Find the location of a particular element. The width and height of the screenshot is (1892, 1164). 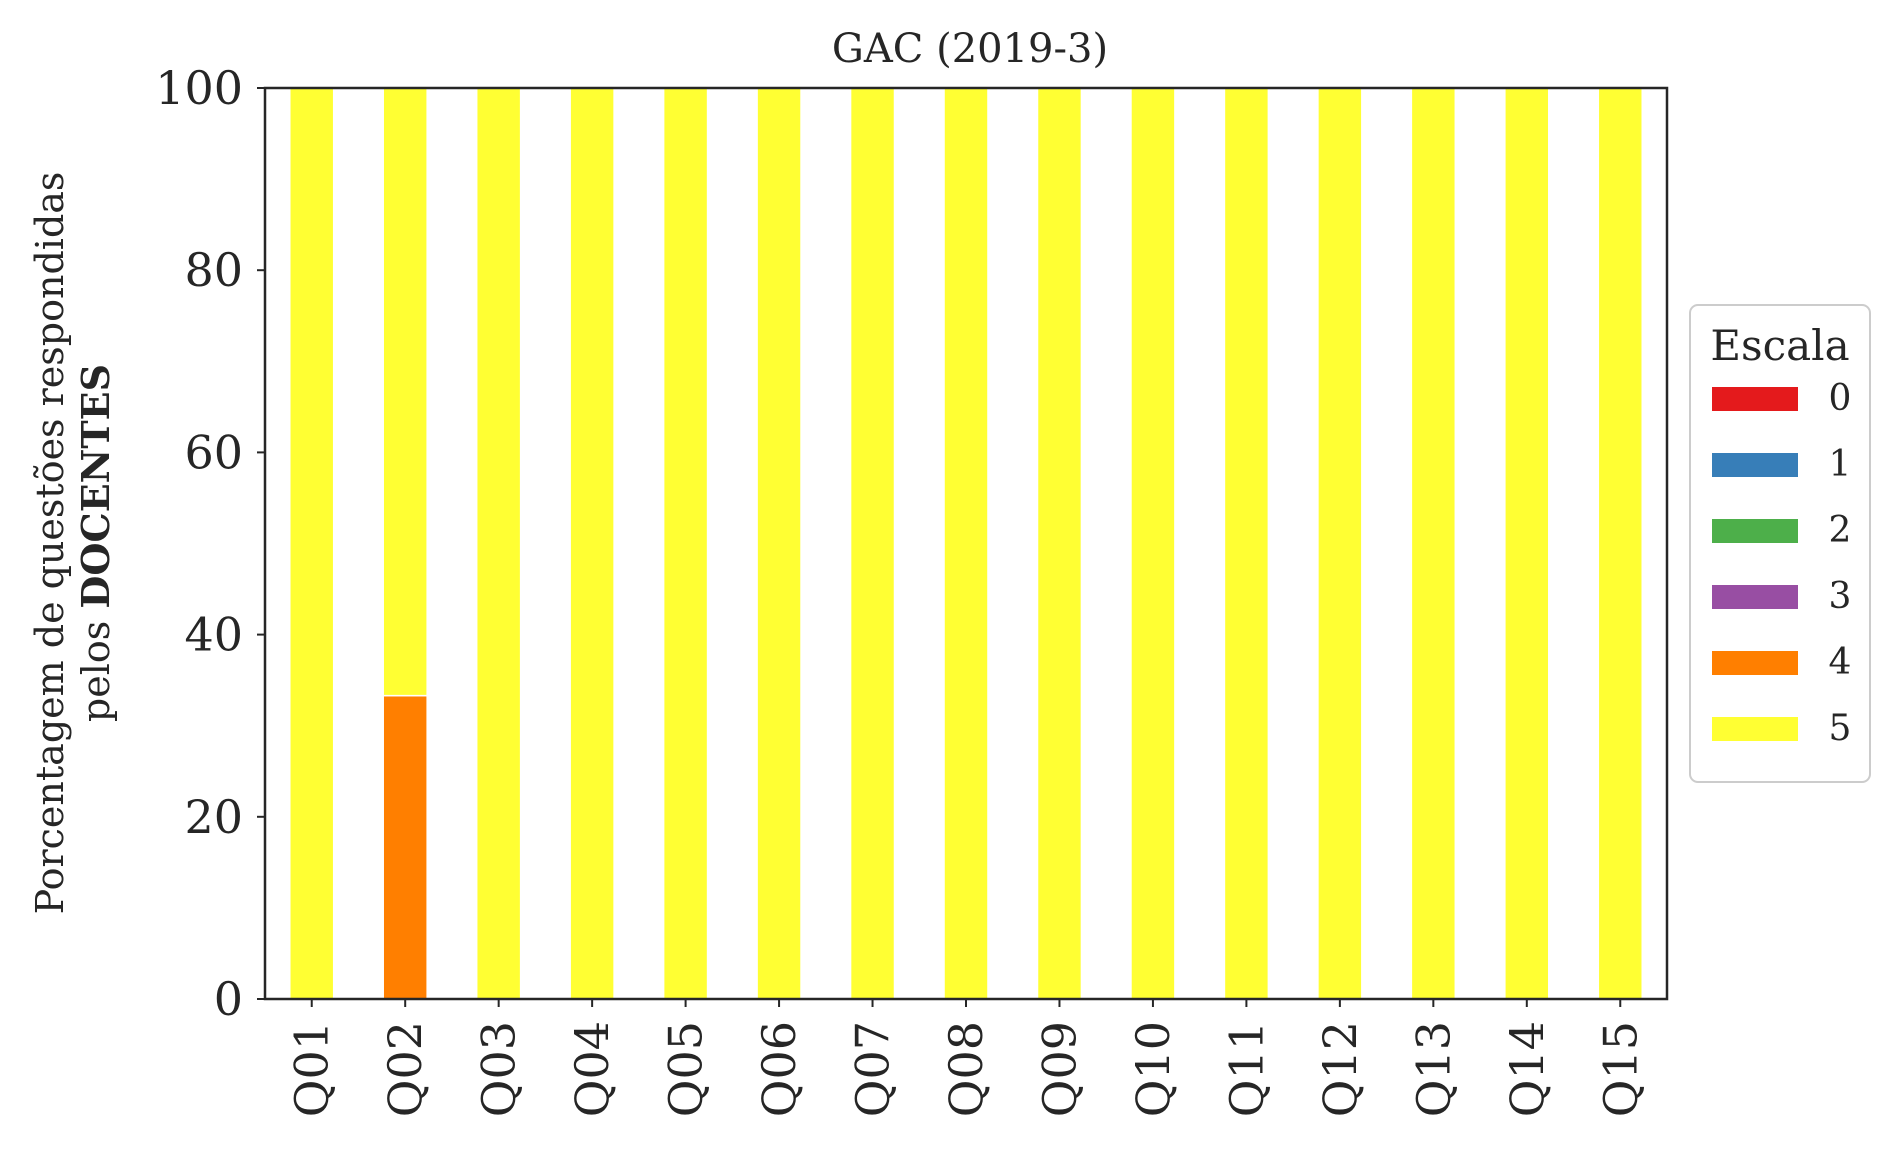

x-tick-label-q05: Q05 is located at coordinates (686, 1069).